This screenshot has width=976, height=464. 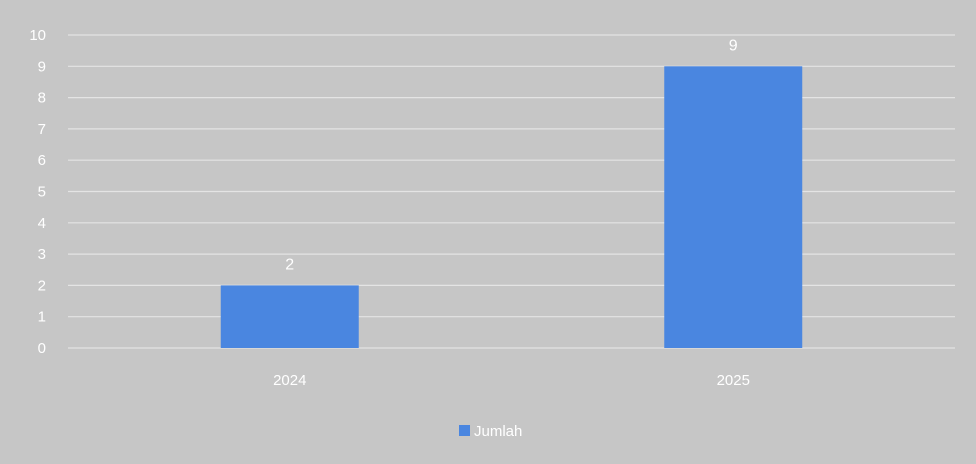 What do you see at coordinates (42, 317) in the screenshot?
I see `y-tick-label-1: 1` at bounding box center [42, 317].